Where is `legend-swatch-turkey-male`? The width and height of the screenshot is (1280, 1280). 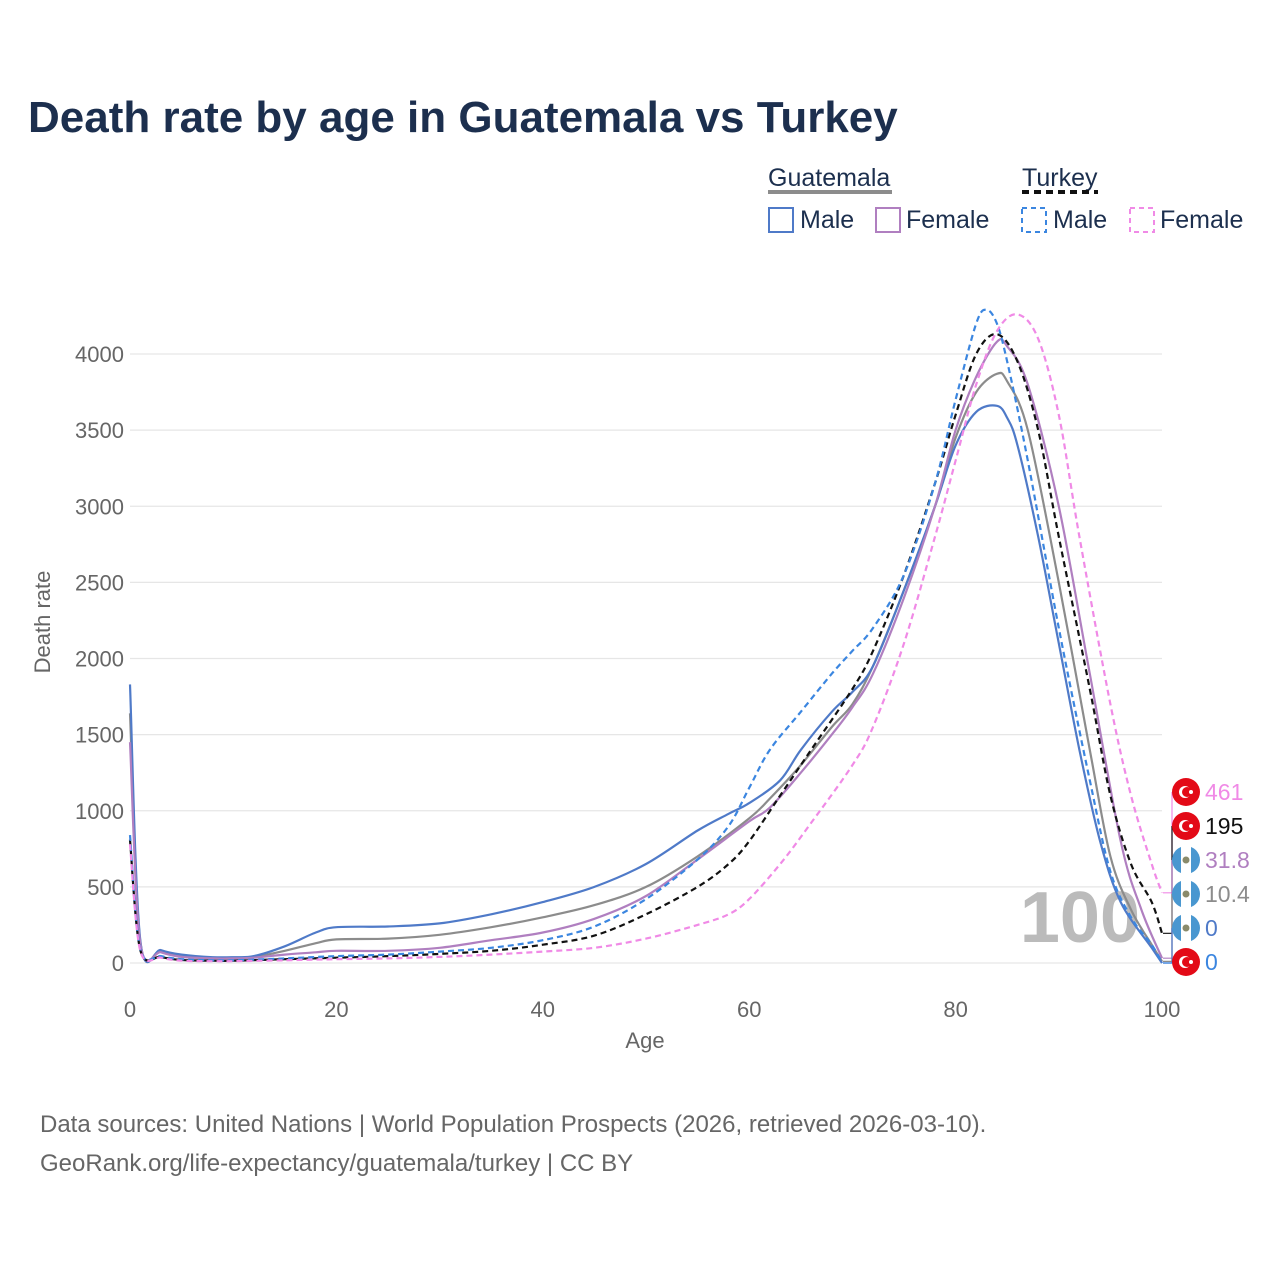 legend-swatch-turkey-male is located at coordinates (1034, 220).